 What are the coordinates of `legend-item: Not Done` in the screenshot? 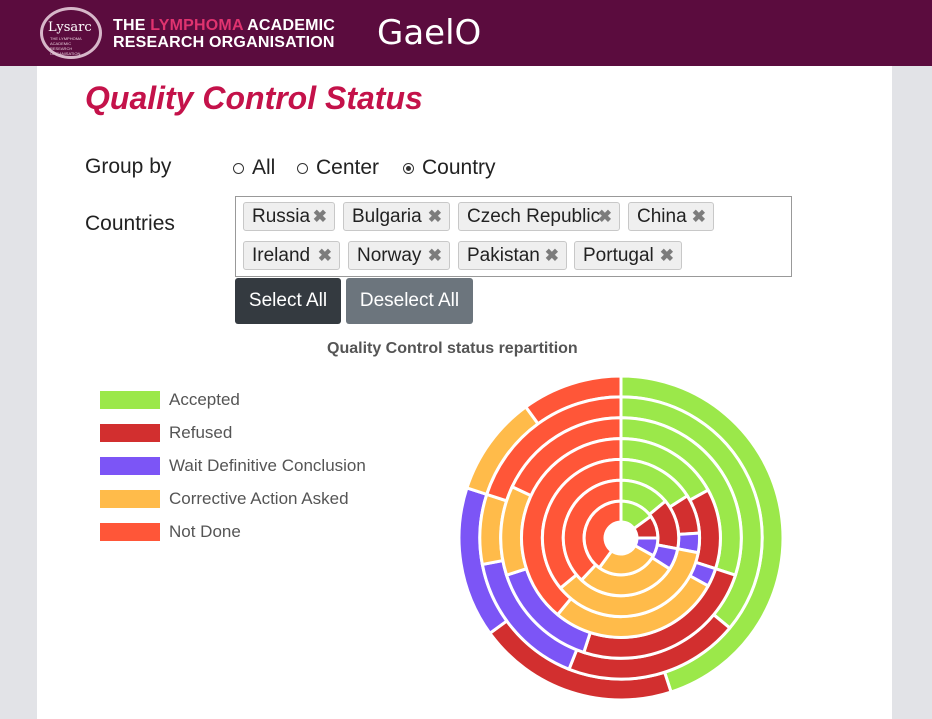 It's located at (170, 531).